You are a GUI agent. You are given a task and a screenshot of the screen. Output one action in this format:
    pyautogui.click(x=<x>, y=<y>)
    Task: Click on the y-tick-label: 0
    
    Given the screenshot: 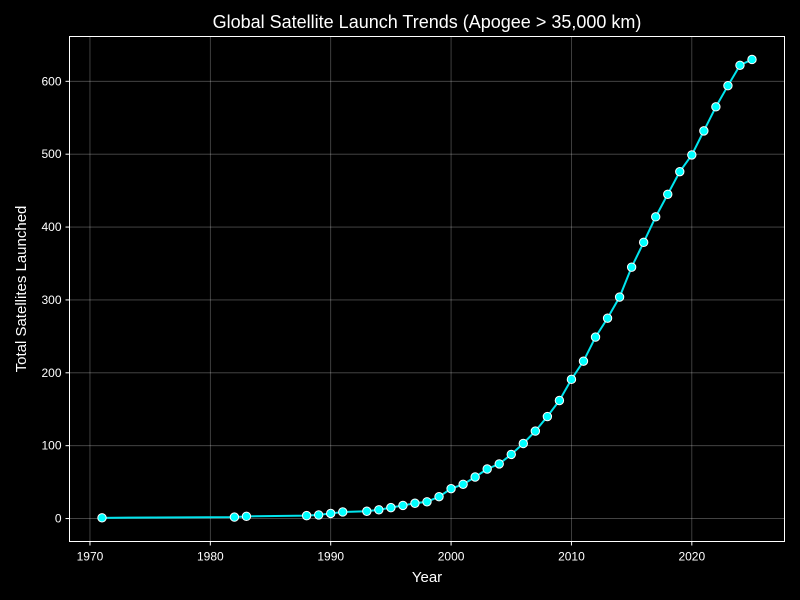 What is the action you would take?
    pyautogui.click(x=58, y=519)
    